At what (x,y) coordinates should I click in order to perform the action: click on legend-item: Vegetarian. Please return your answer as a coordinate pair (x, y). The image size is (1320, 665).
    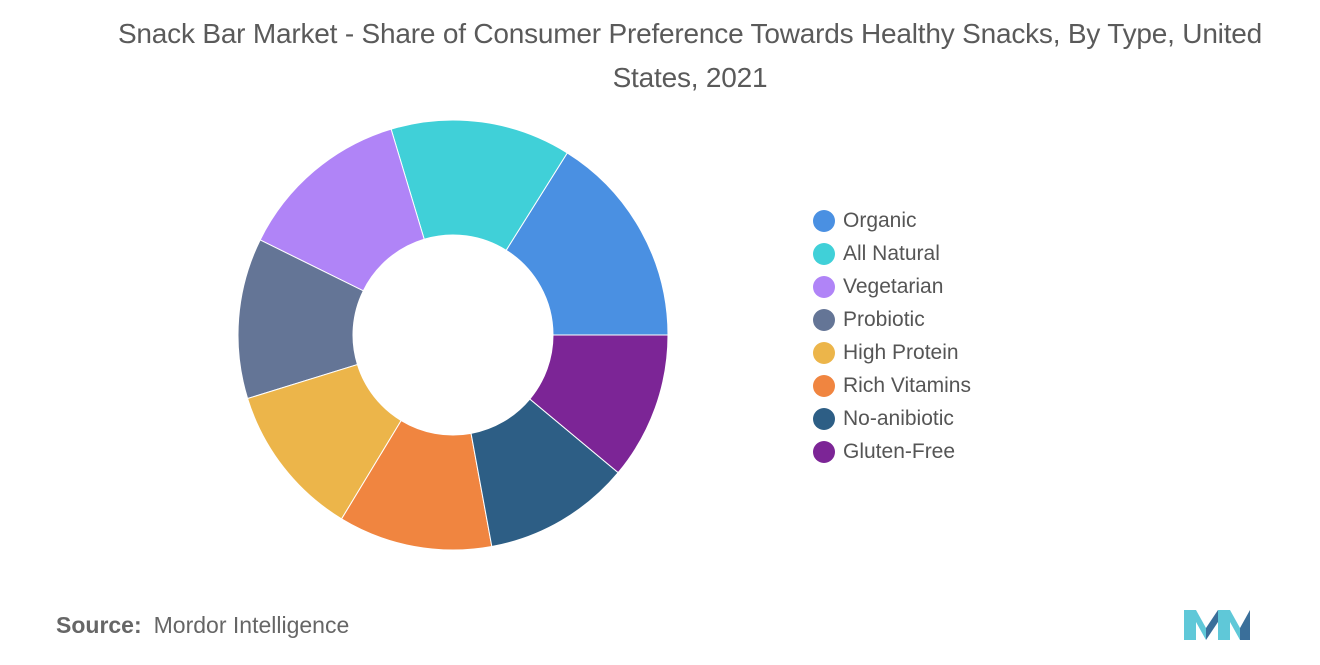
    Looking at the image, I should click on (892, 286).